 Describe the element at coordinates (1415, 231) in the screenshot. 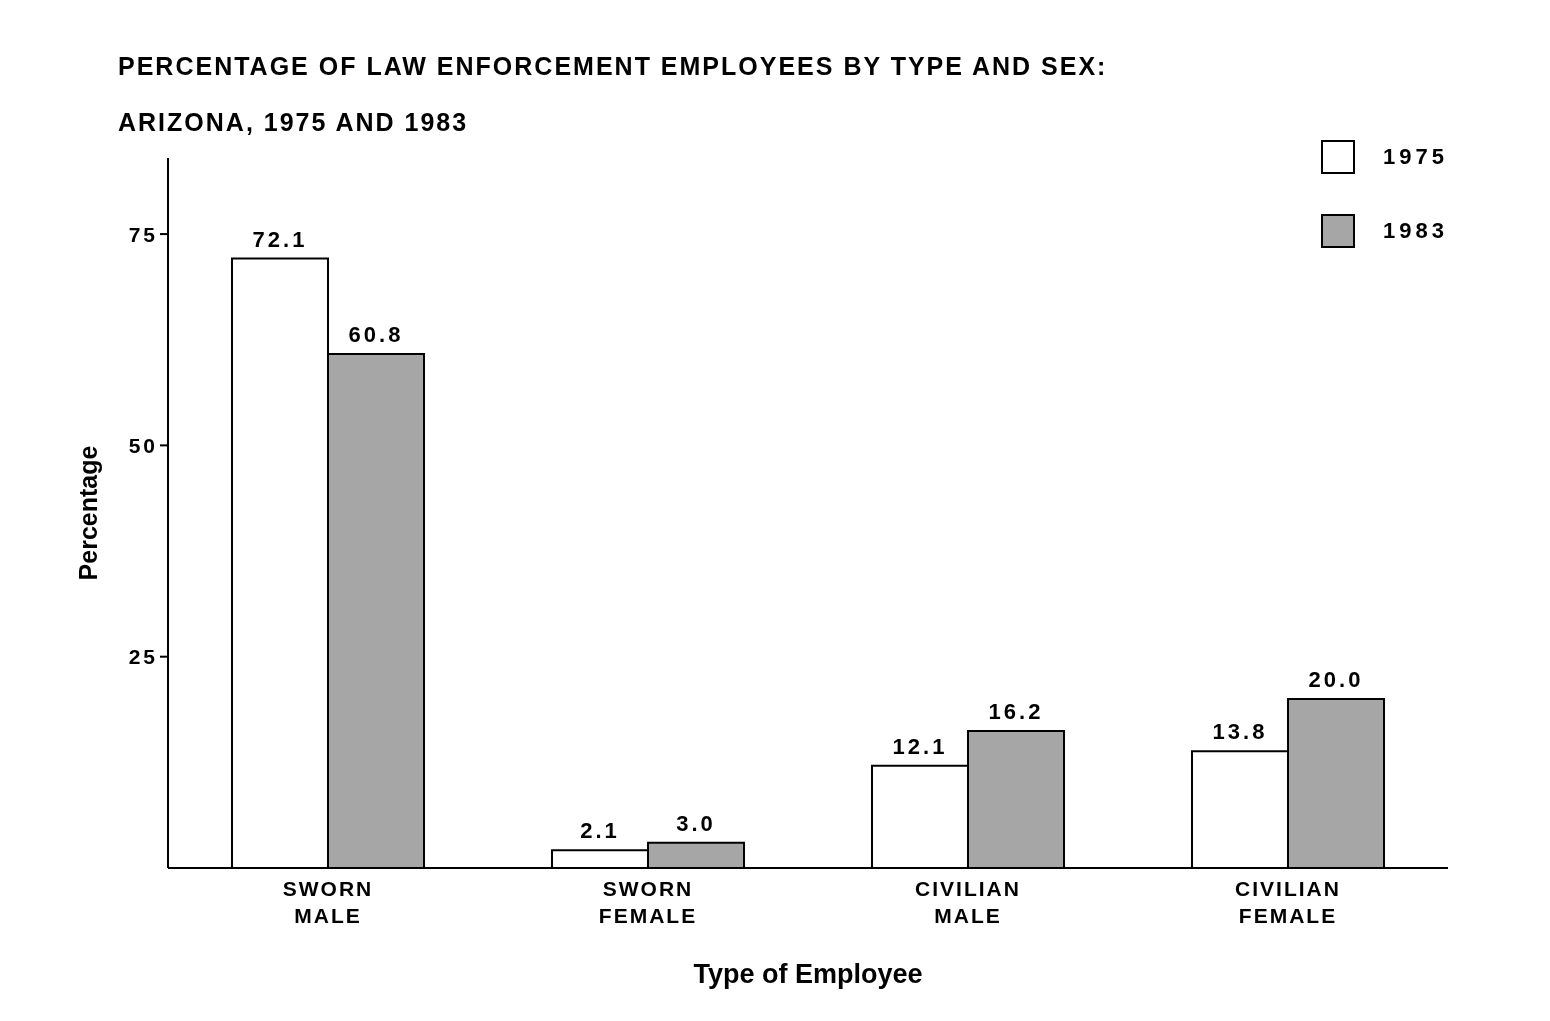

I see `legend-label: 1983` at that location.